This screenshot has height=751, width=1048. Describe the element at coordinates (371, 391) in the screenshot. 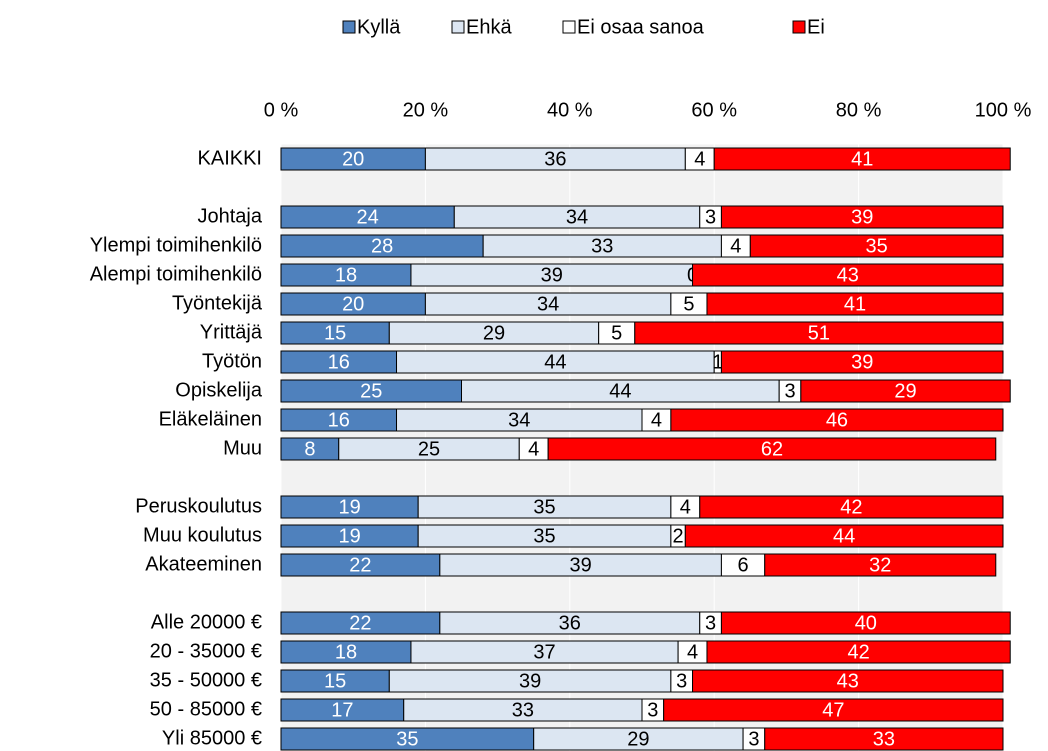

I see `value-label: 25` at that location.